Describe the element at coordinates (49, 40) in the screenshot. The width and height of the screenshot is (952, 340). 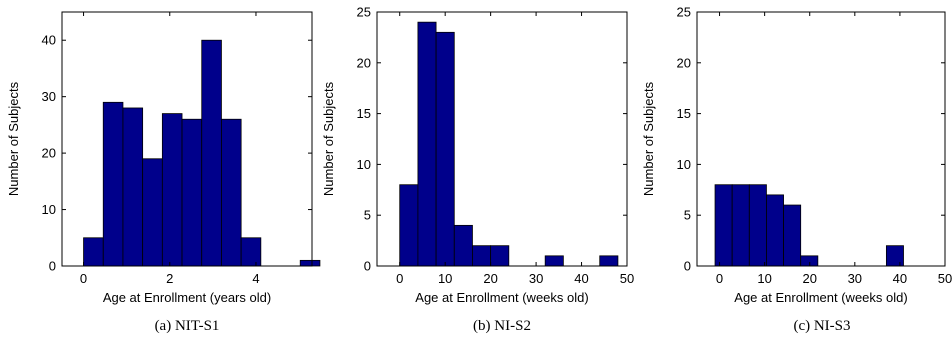
I see `y-tick-label: 40` at that location.